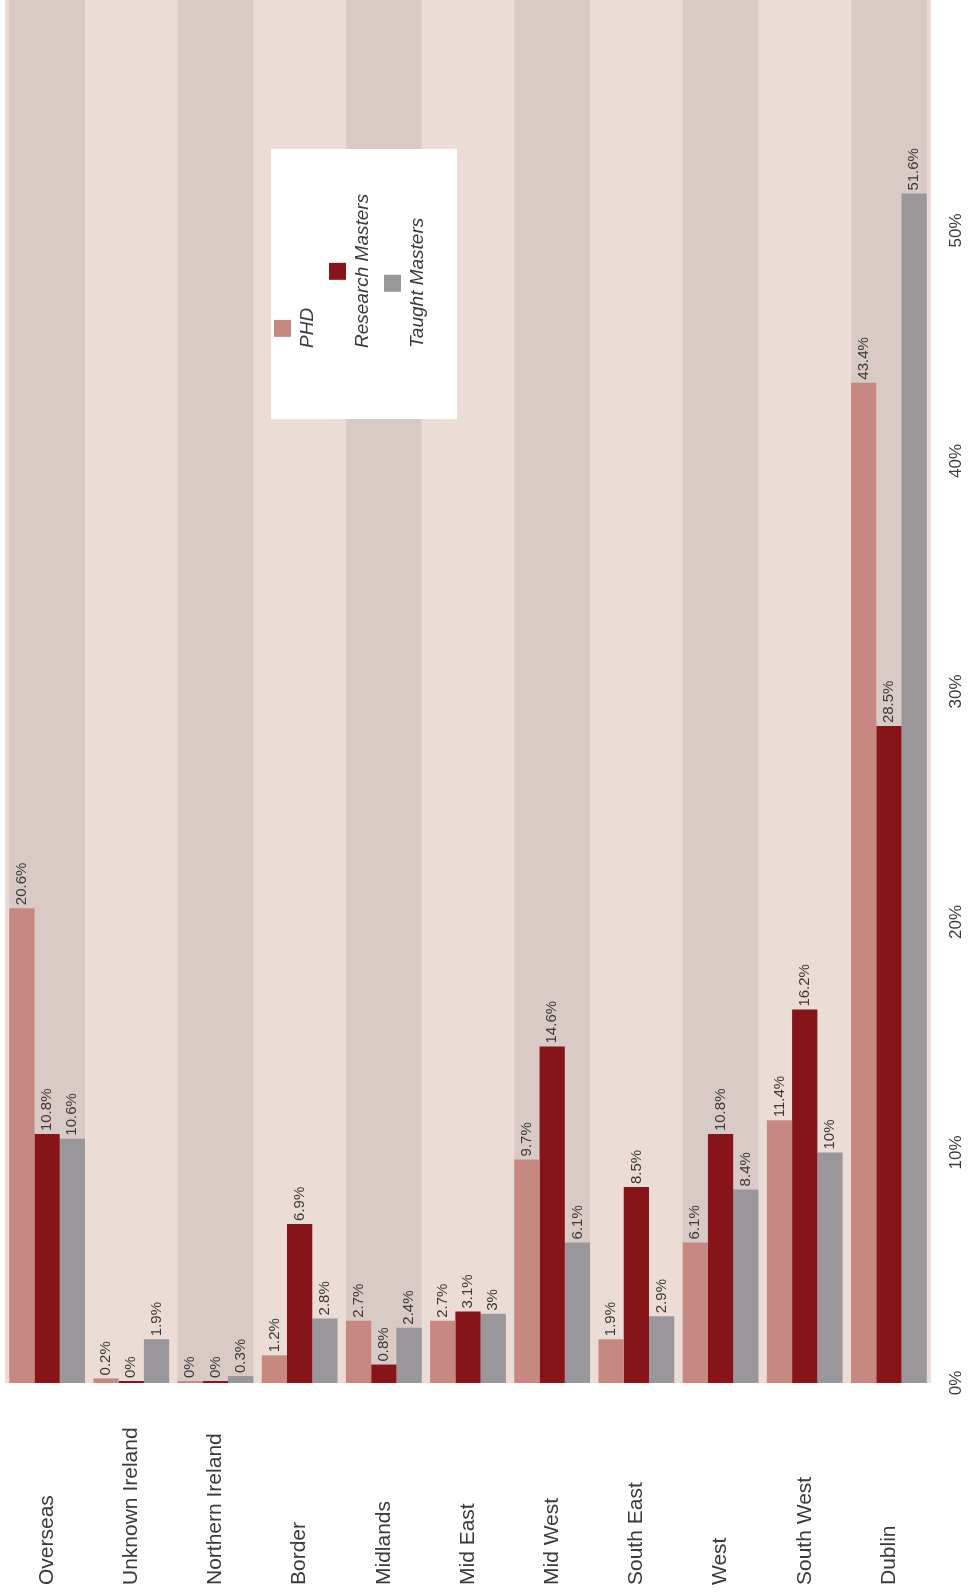  Describe the element at coordinates (955, 1152) in the screenshot. I see `y-tick-label: 10%` at that location.